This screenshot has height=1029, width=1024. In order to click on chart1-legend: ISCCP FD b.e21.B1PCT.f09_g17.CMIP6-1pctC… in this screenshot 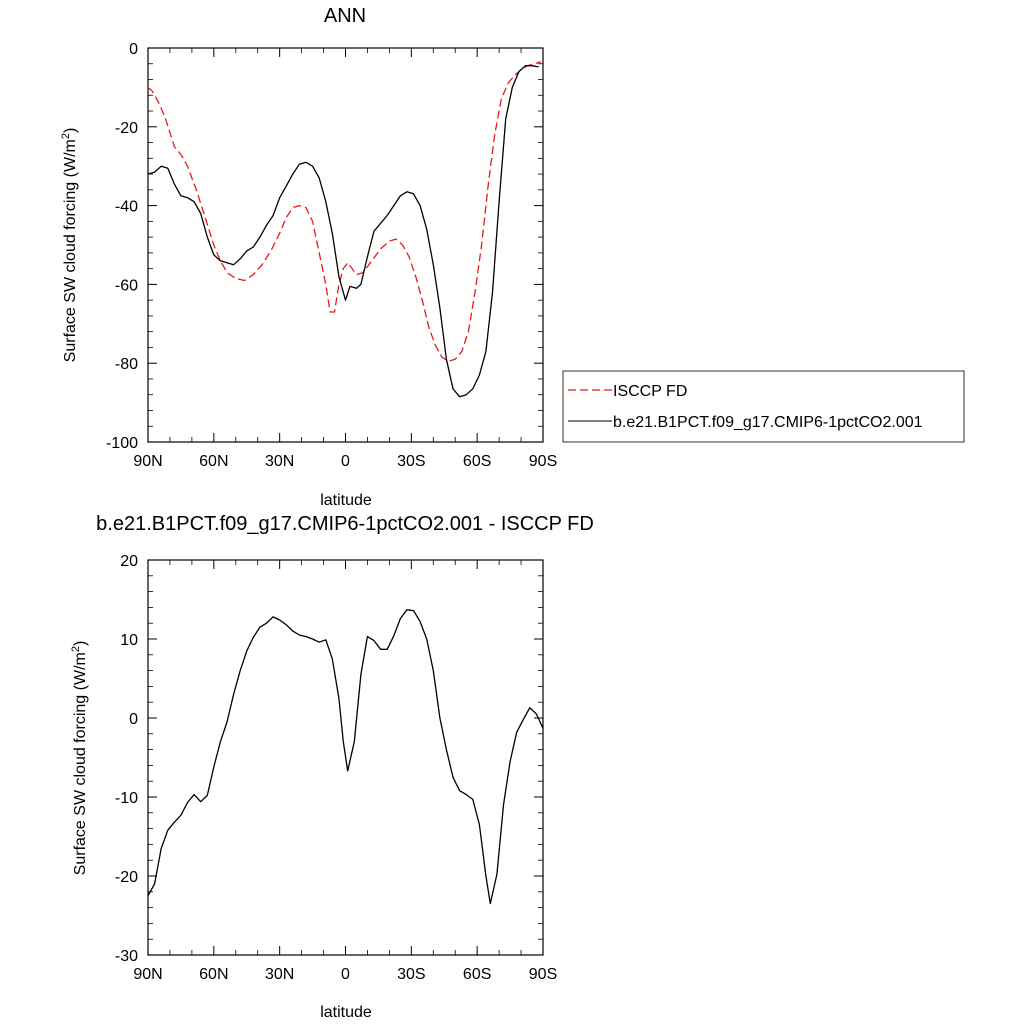, I will do `click(763, 406)`.